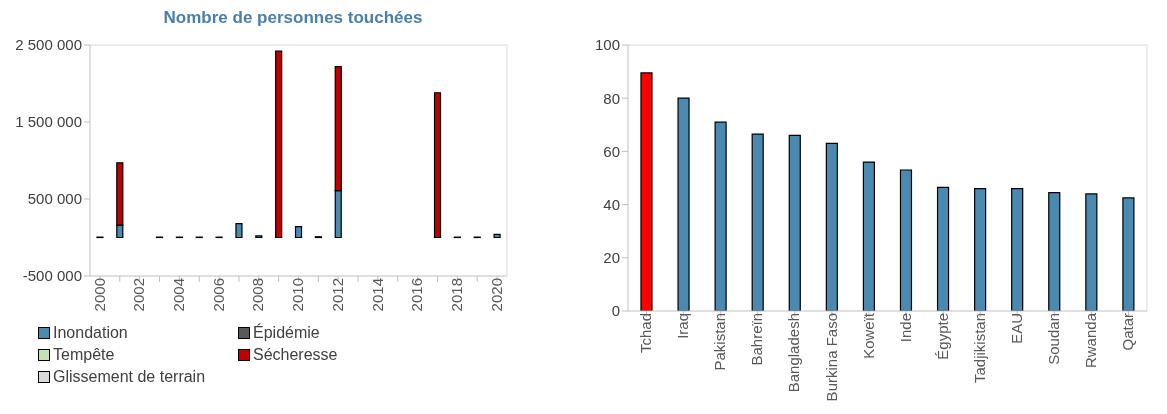  Describe the element at coordinates (48, 45) in the screenshot. I see `y-tick-label: 2 500 000` at that location.